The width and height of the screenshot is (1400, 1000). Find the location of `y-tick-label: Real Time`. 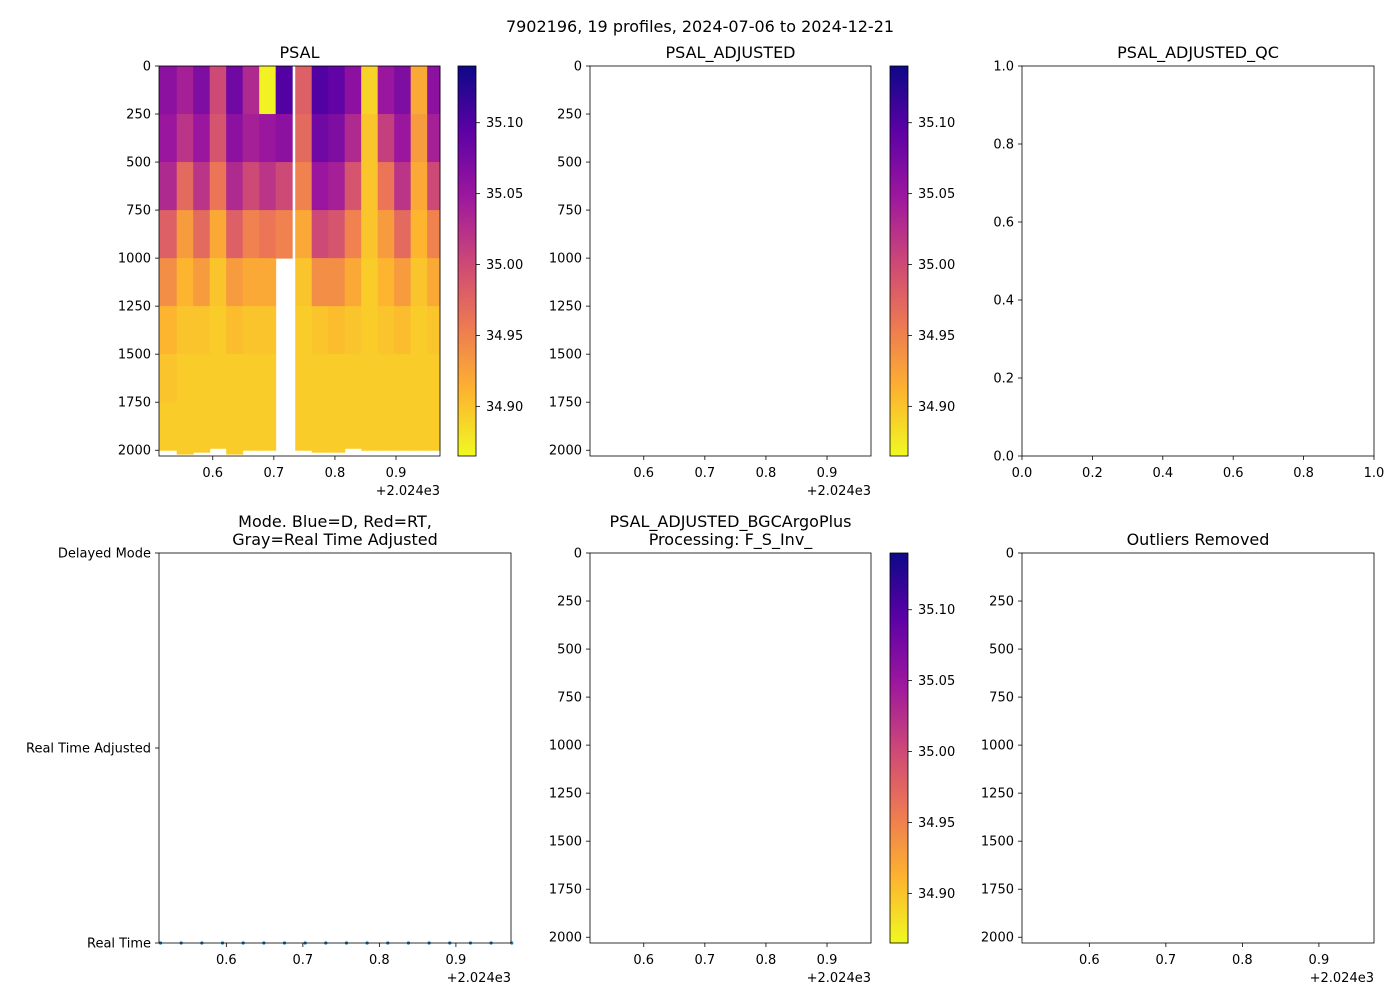

y-tick-label: Real Time is located at coordinates (119, 944).